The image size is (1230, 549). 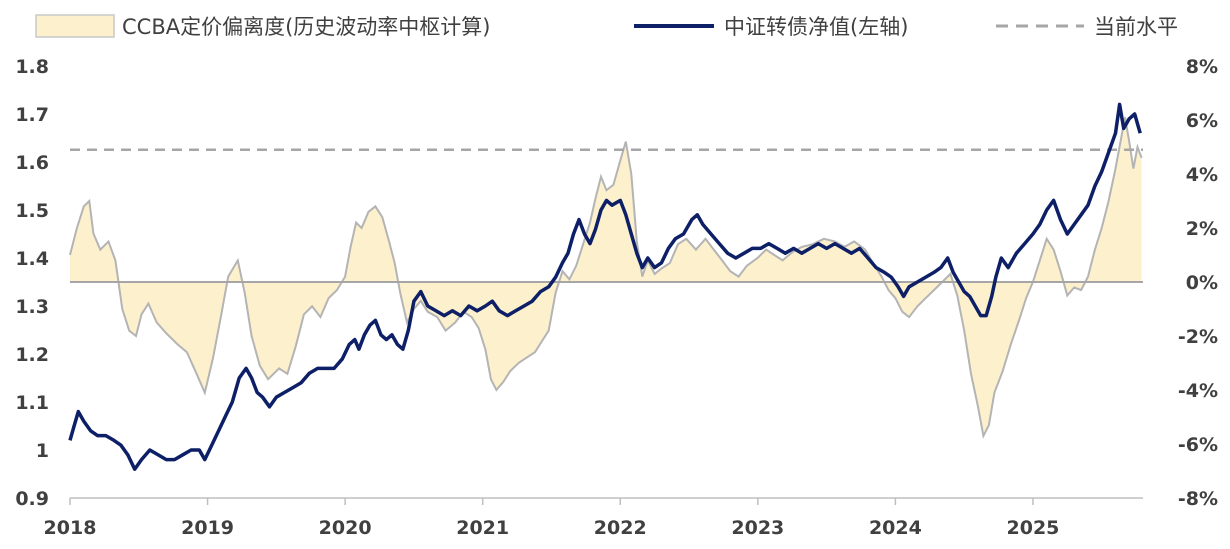 What do you see at coordinates (482, 528) in the screenshot?
I see `x-tick-label: 2021` at bounding box center [482, 528].